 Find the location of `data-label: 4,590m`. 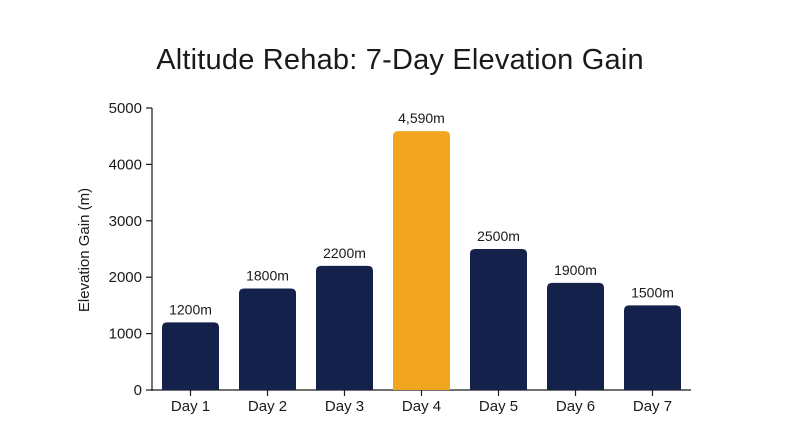

data-label: 4,590m is located at coordinates (421, 118).